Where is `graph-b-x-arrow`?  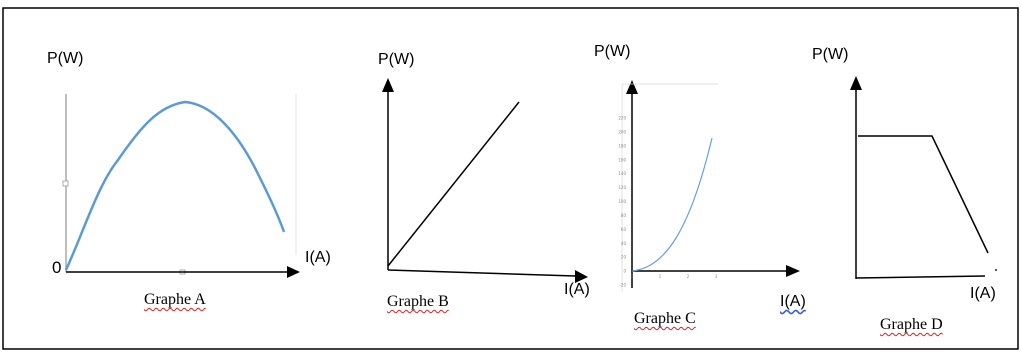
graph-b-x-arrow is located at coordinates (581, 276).